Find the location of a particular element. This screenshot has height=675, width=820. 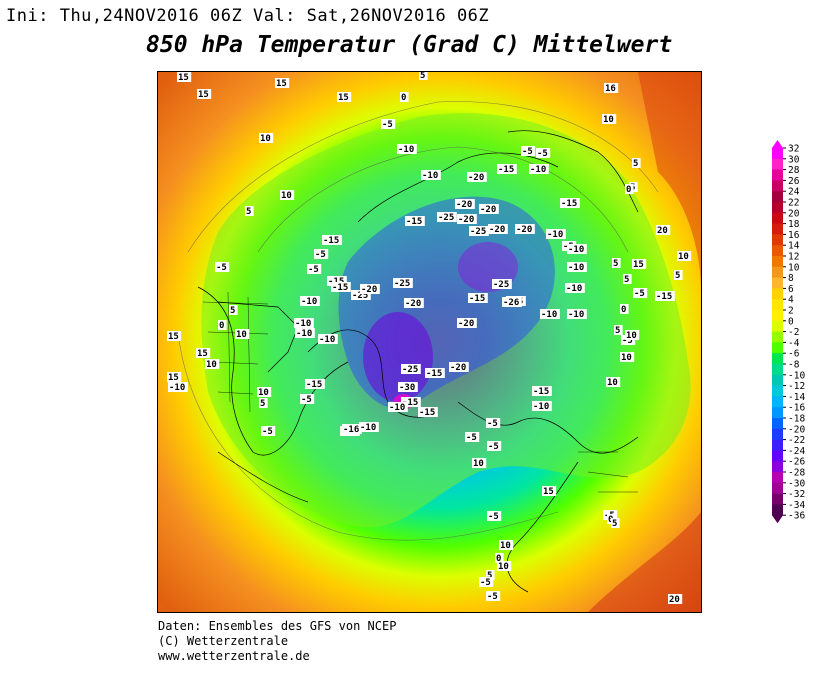

valid-time: Sat,26NOV2016 06Z is located at coordinates (398, 16).